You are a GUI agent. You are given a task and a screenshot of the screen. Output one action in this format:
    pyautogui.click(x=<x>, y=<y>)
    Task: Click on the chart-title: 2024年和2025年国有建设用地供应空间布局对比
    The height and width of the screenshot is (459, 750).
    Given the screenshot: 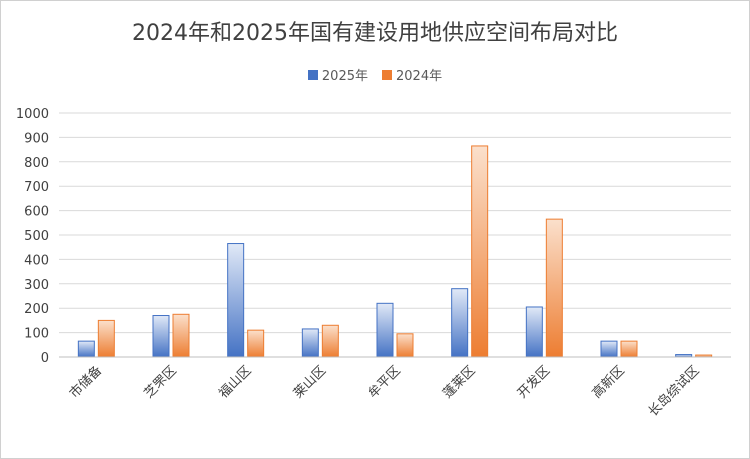 What is the action you would take?
    pyautogui.click(x=375, y=33)
    